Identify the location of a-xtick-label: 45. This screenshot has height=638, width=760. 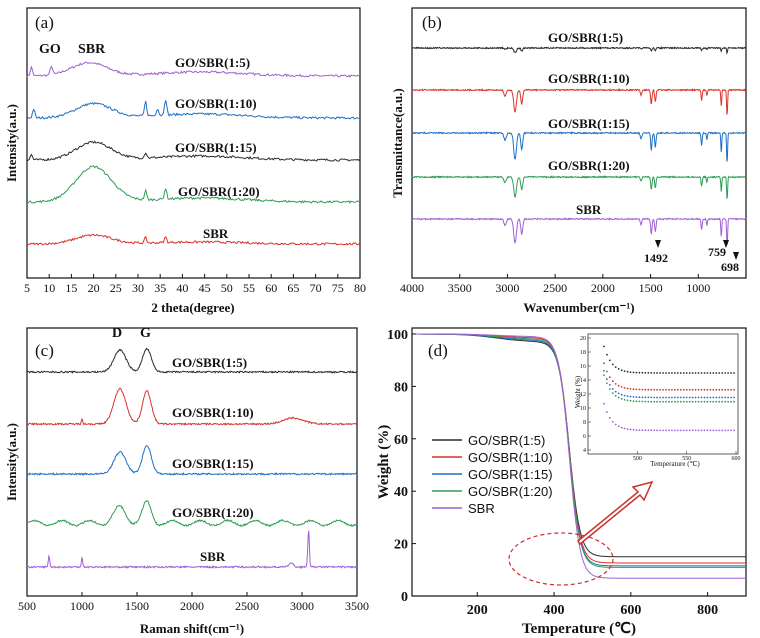
(205, 288).